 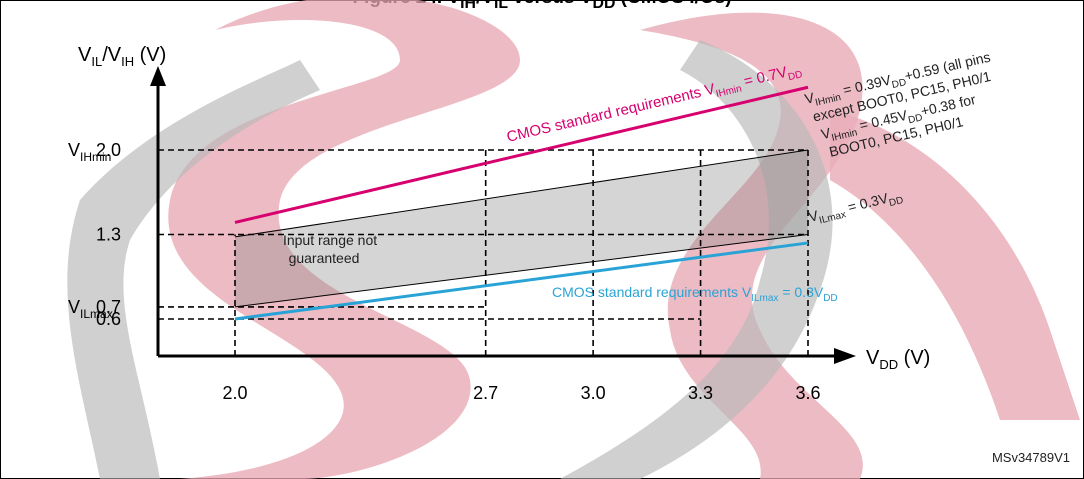 What do you see at coordinates (234, 393) in the screenshot?
I see `x-tick-label: 2.0` at bounding box center [234, 393].